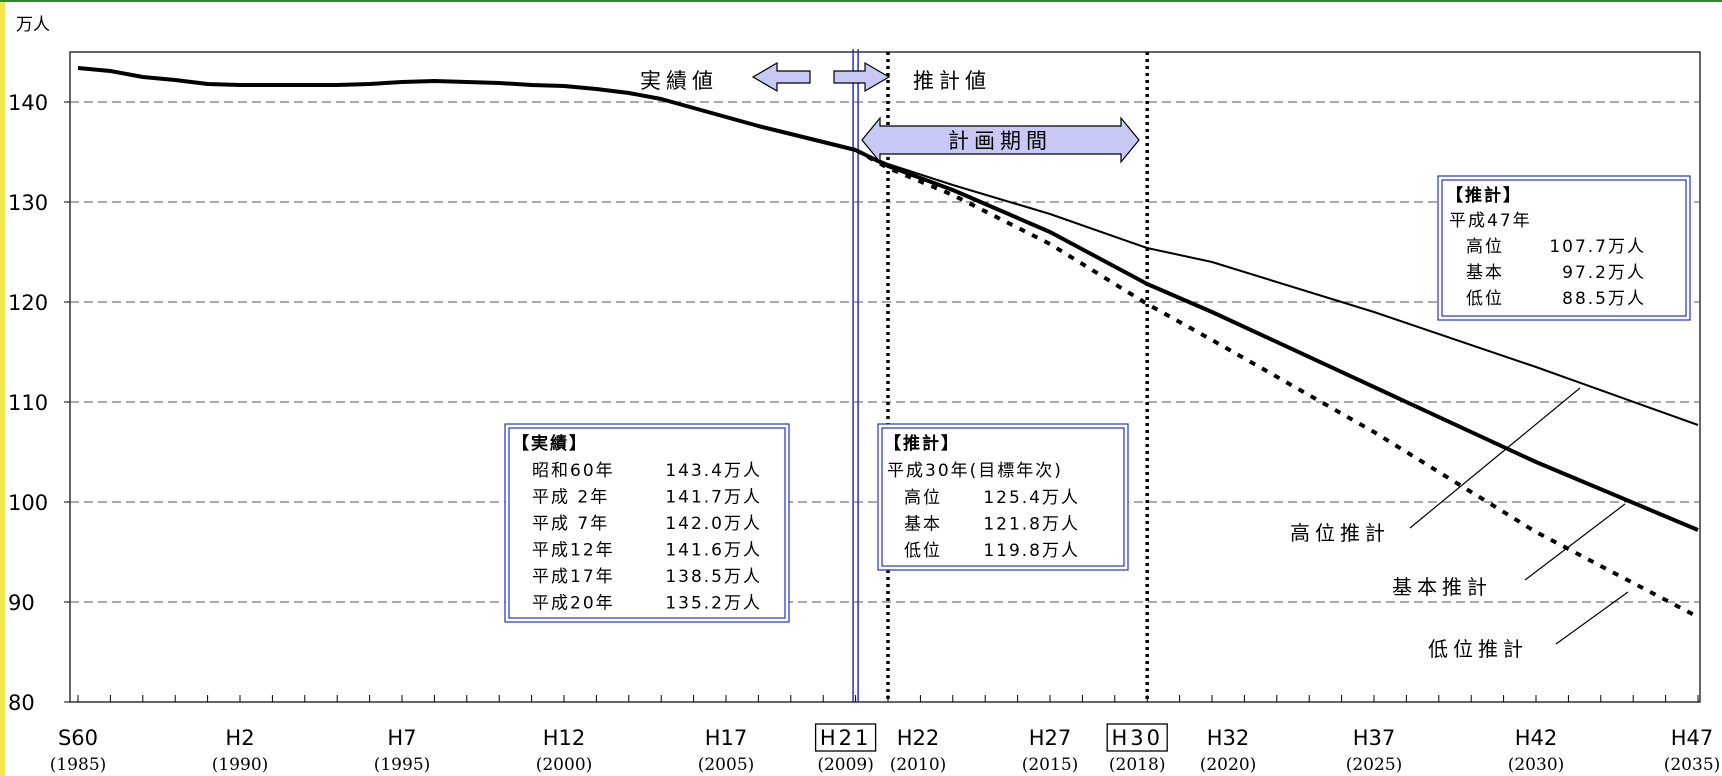 The image size is (1722, 776). I want to click on leader-line-base, so click(1575, 542).